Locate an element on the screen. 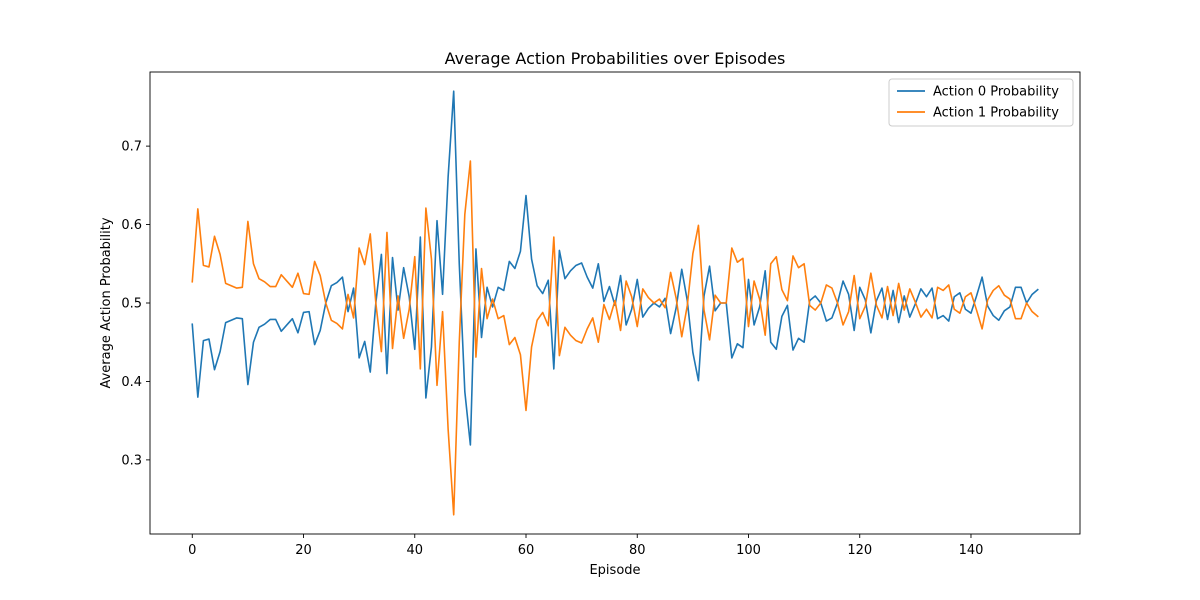 This screenshot has width=1200, height=600. legend: Action 0 Probability Action 1 Probability is located at coordinates (981, 102).